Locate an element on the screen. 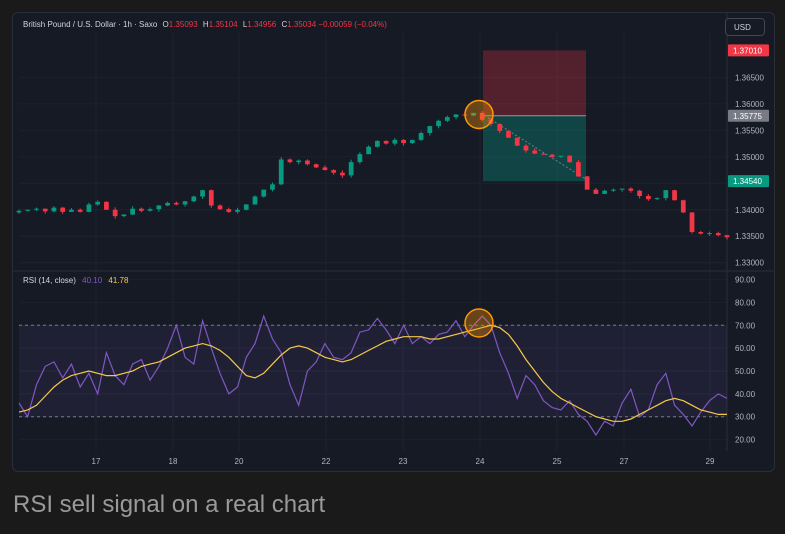  time-tick-label: 18 is located at coordinates (173, 461).